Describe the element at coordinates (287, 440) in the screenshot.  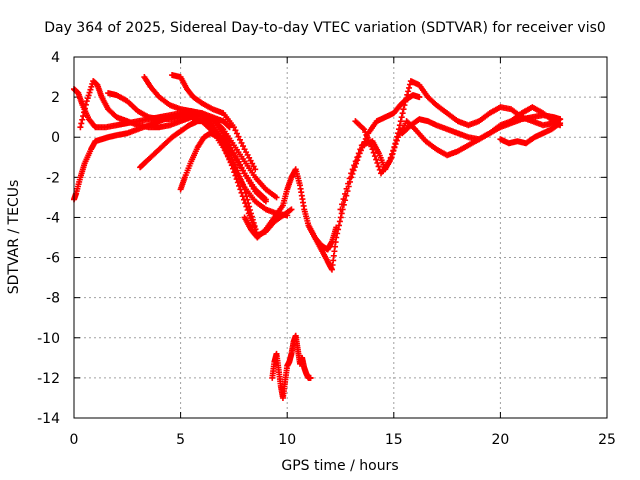
I see `x-tick-label: 10` at that location.